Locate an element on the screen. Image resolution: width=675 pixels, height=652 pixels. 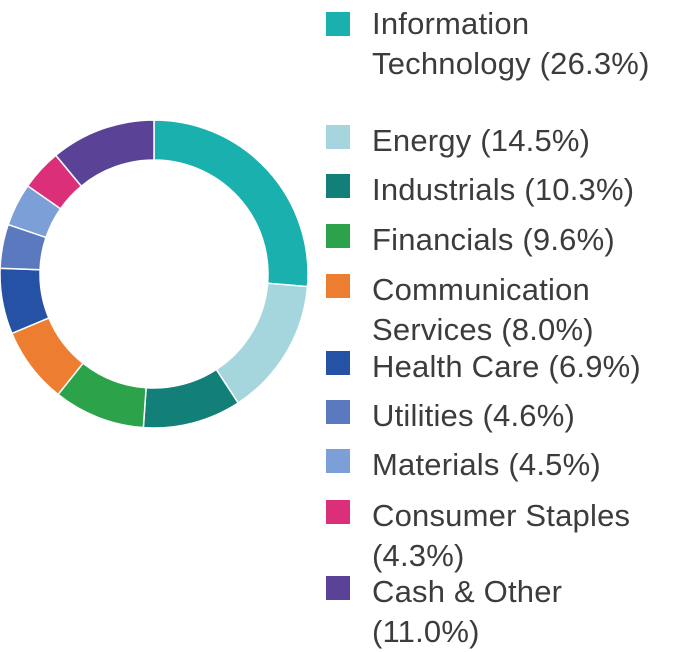
legend-label: Cash & Other (11.0%) is located at coordinates (467, 611).